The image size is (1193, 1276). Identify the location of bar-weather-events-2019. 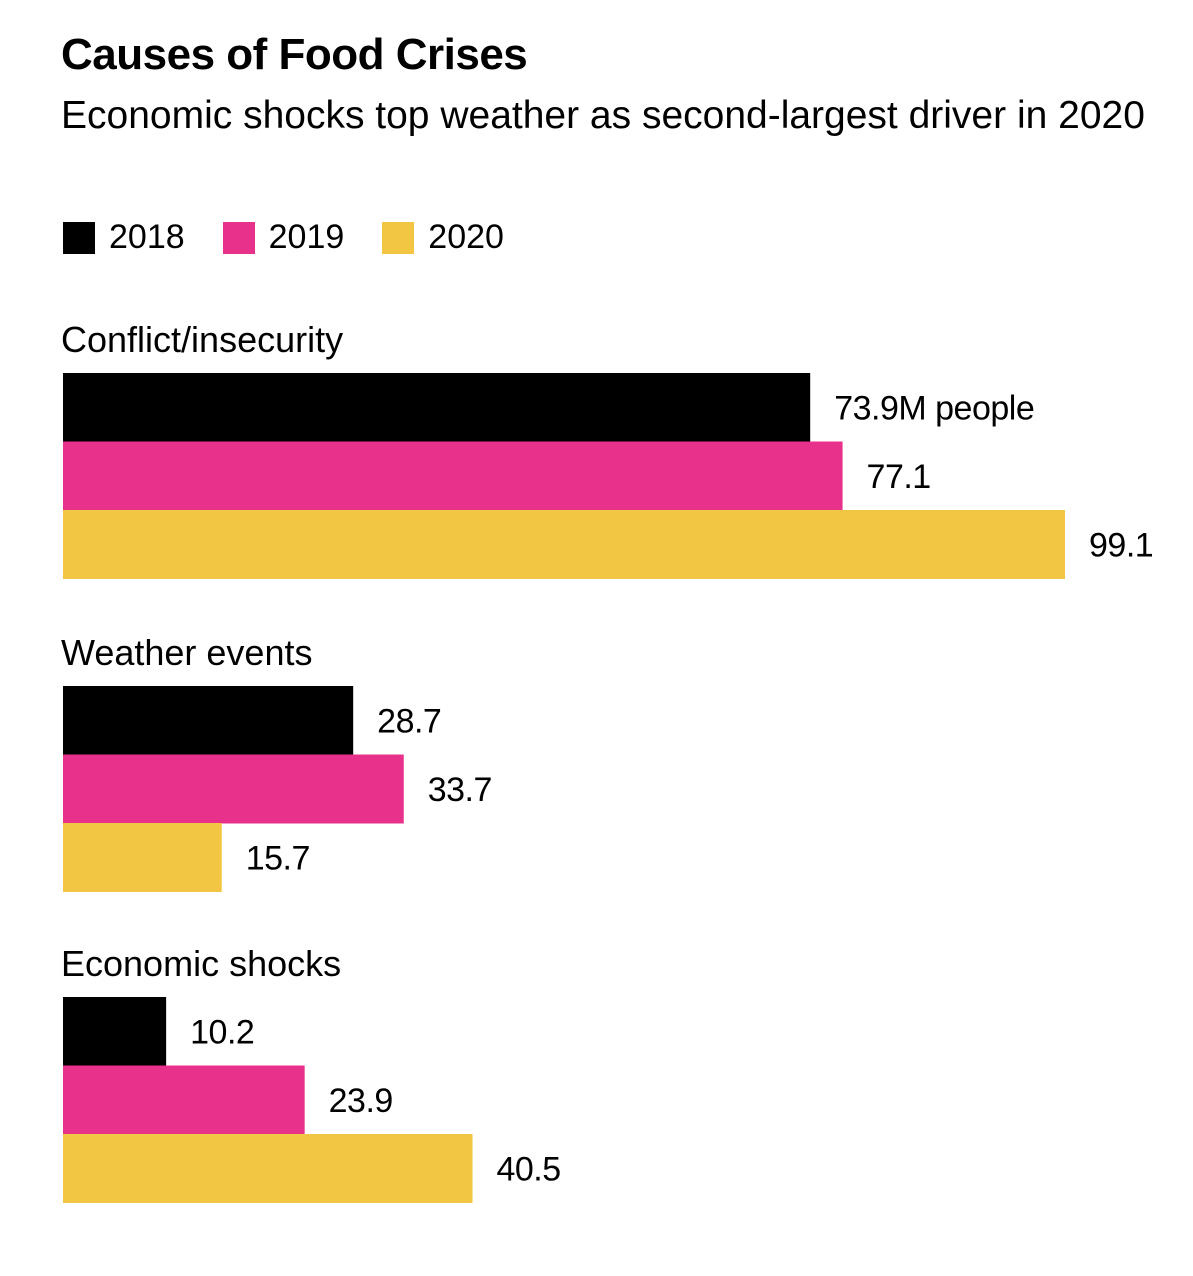
(233, 789).